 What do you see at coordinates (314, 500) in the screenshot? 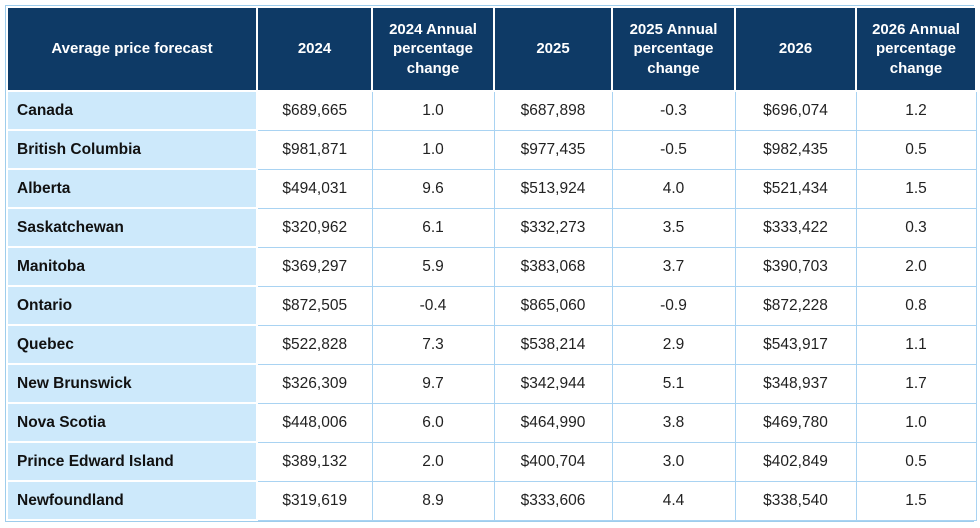
I see `value-cell: $319,619` at bounding box center [314, 500].